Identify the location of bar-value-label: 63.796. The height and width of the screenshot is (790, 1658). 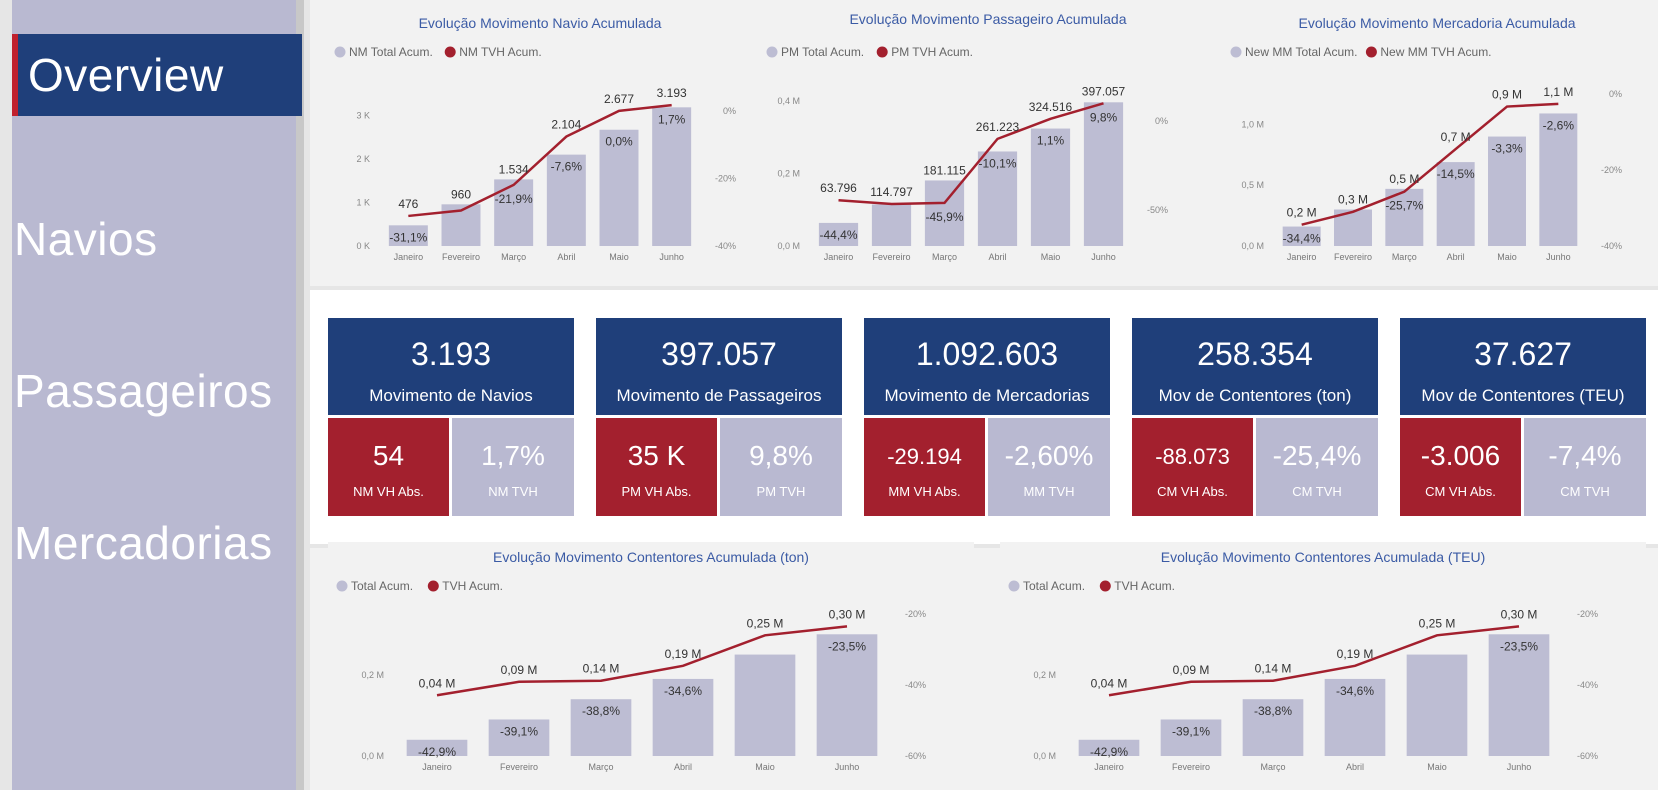
(838, 188).